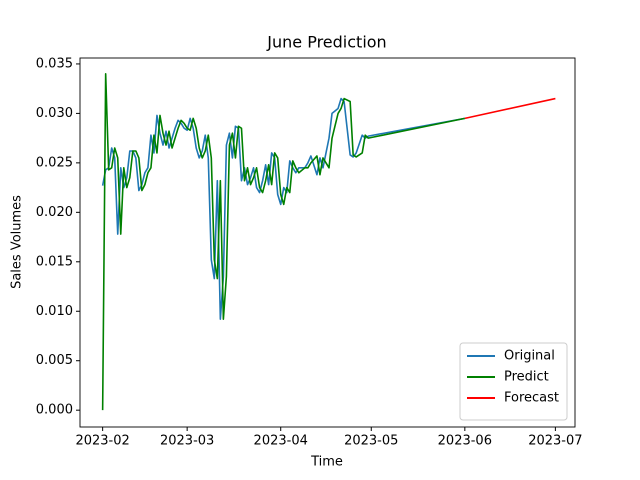  Describe the element at coordinates (531, 398) in the screenshot. I see `legend-label: Forecast` at that location.